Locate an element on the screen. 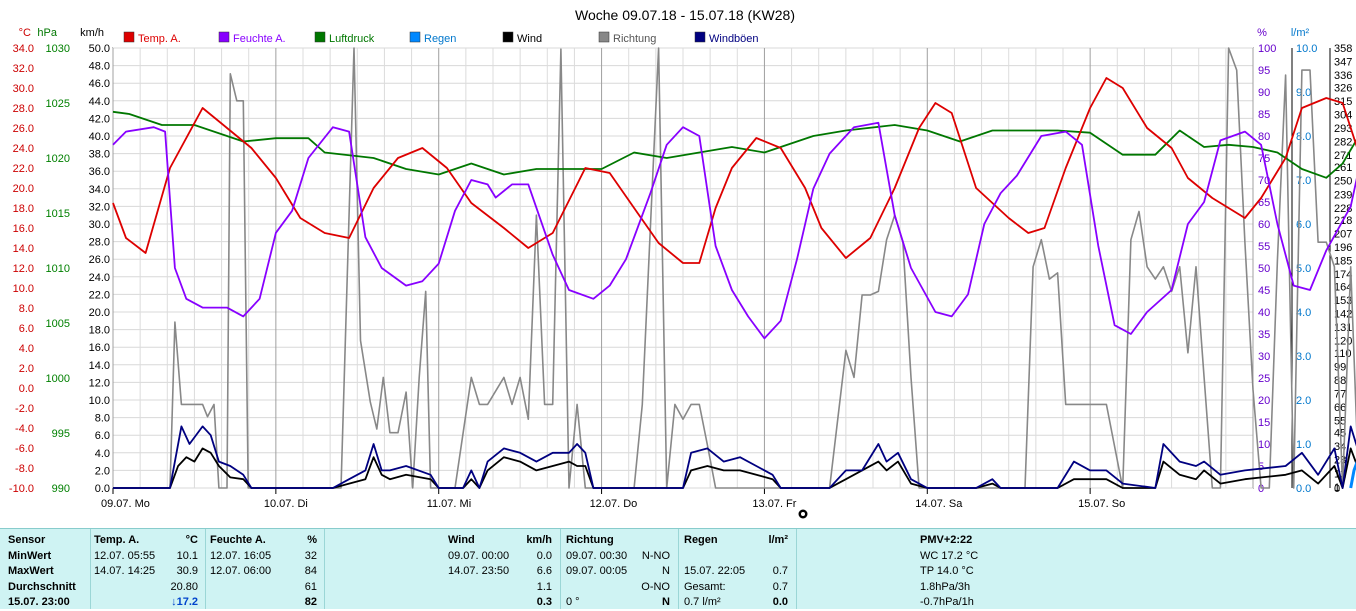 The height and width of the screenshot is (611, 1356). rain-label: Gesamt: is located at coordinates (705, 586).